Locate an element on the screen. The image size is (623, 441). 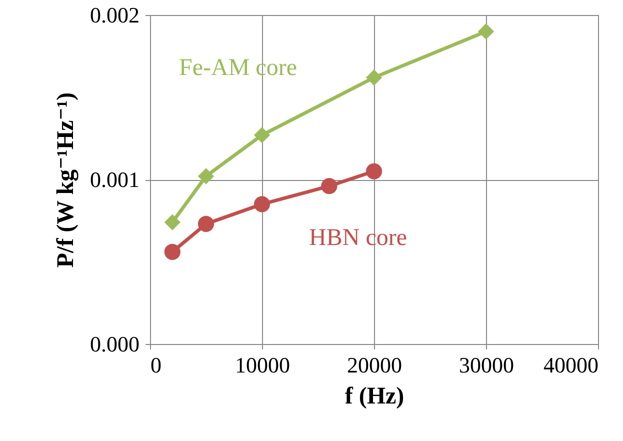
y-axis-title: P/f (W kg⁻¹Hz⁻¹) is located at coordinates (66, 180).